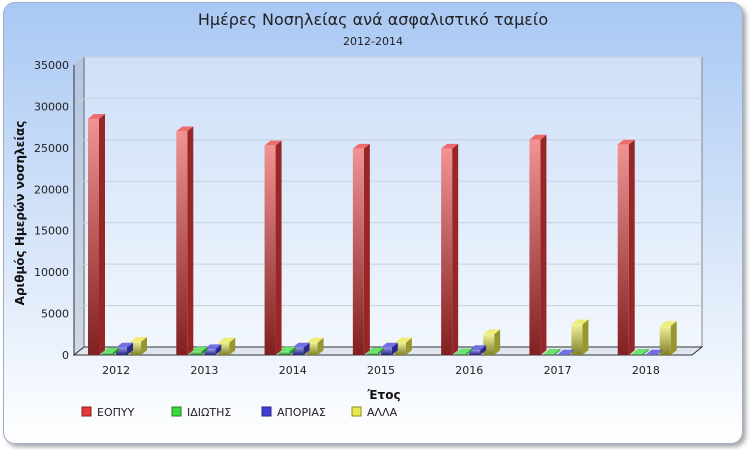 The height and width of the screenshot is (450, 750). I want to click on bar-ΙΔΙΩΤΗΣ-2017, so click(552, 351).